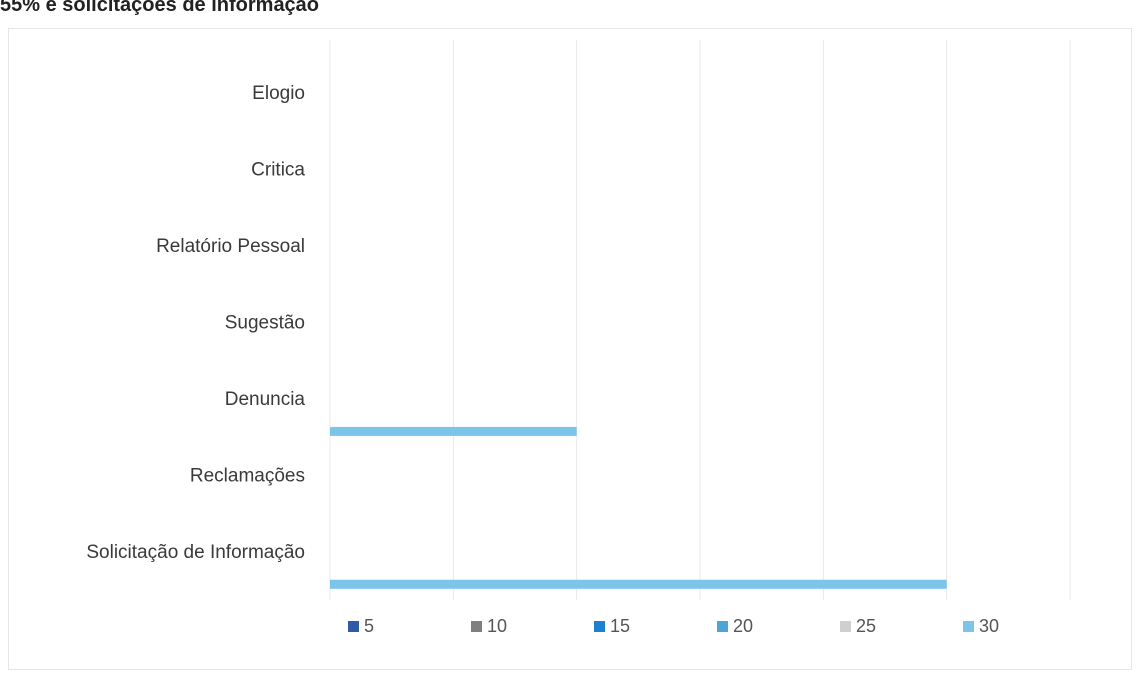 The image size is (1140, 680). Describe the element at coordinates (369, 626) in the screenshot. I see `legend-label: 5` at that location.